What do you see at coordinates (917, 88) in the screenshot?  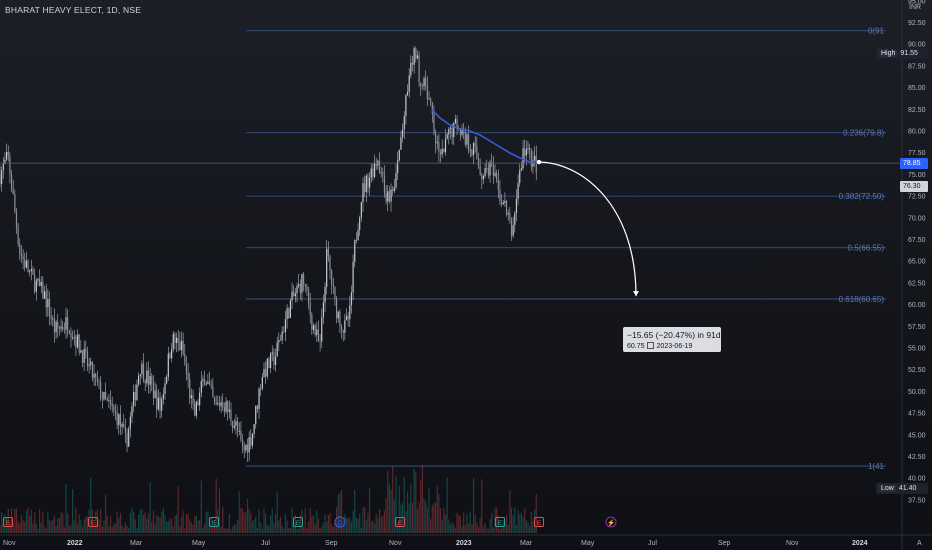 I see `price-tick: 85.00` at bounding box center [917, 88].